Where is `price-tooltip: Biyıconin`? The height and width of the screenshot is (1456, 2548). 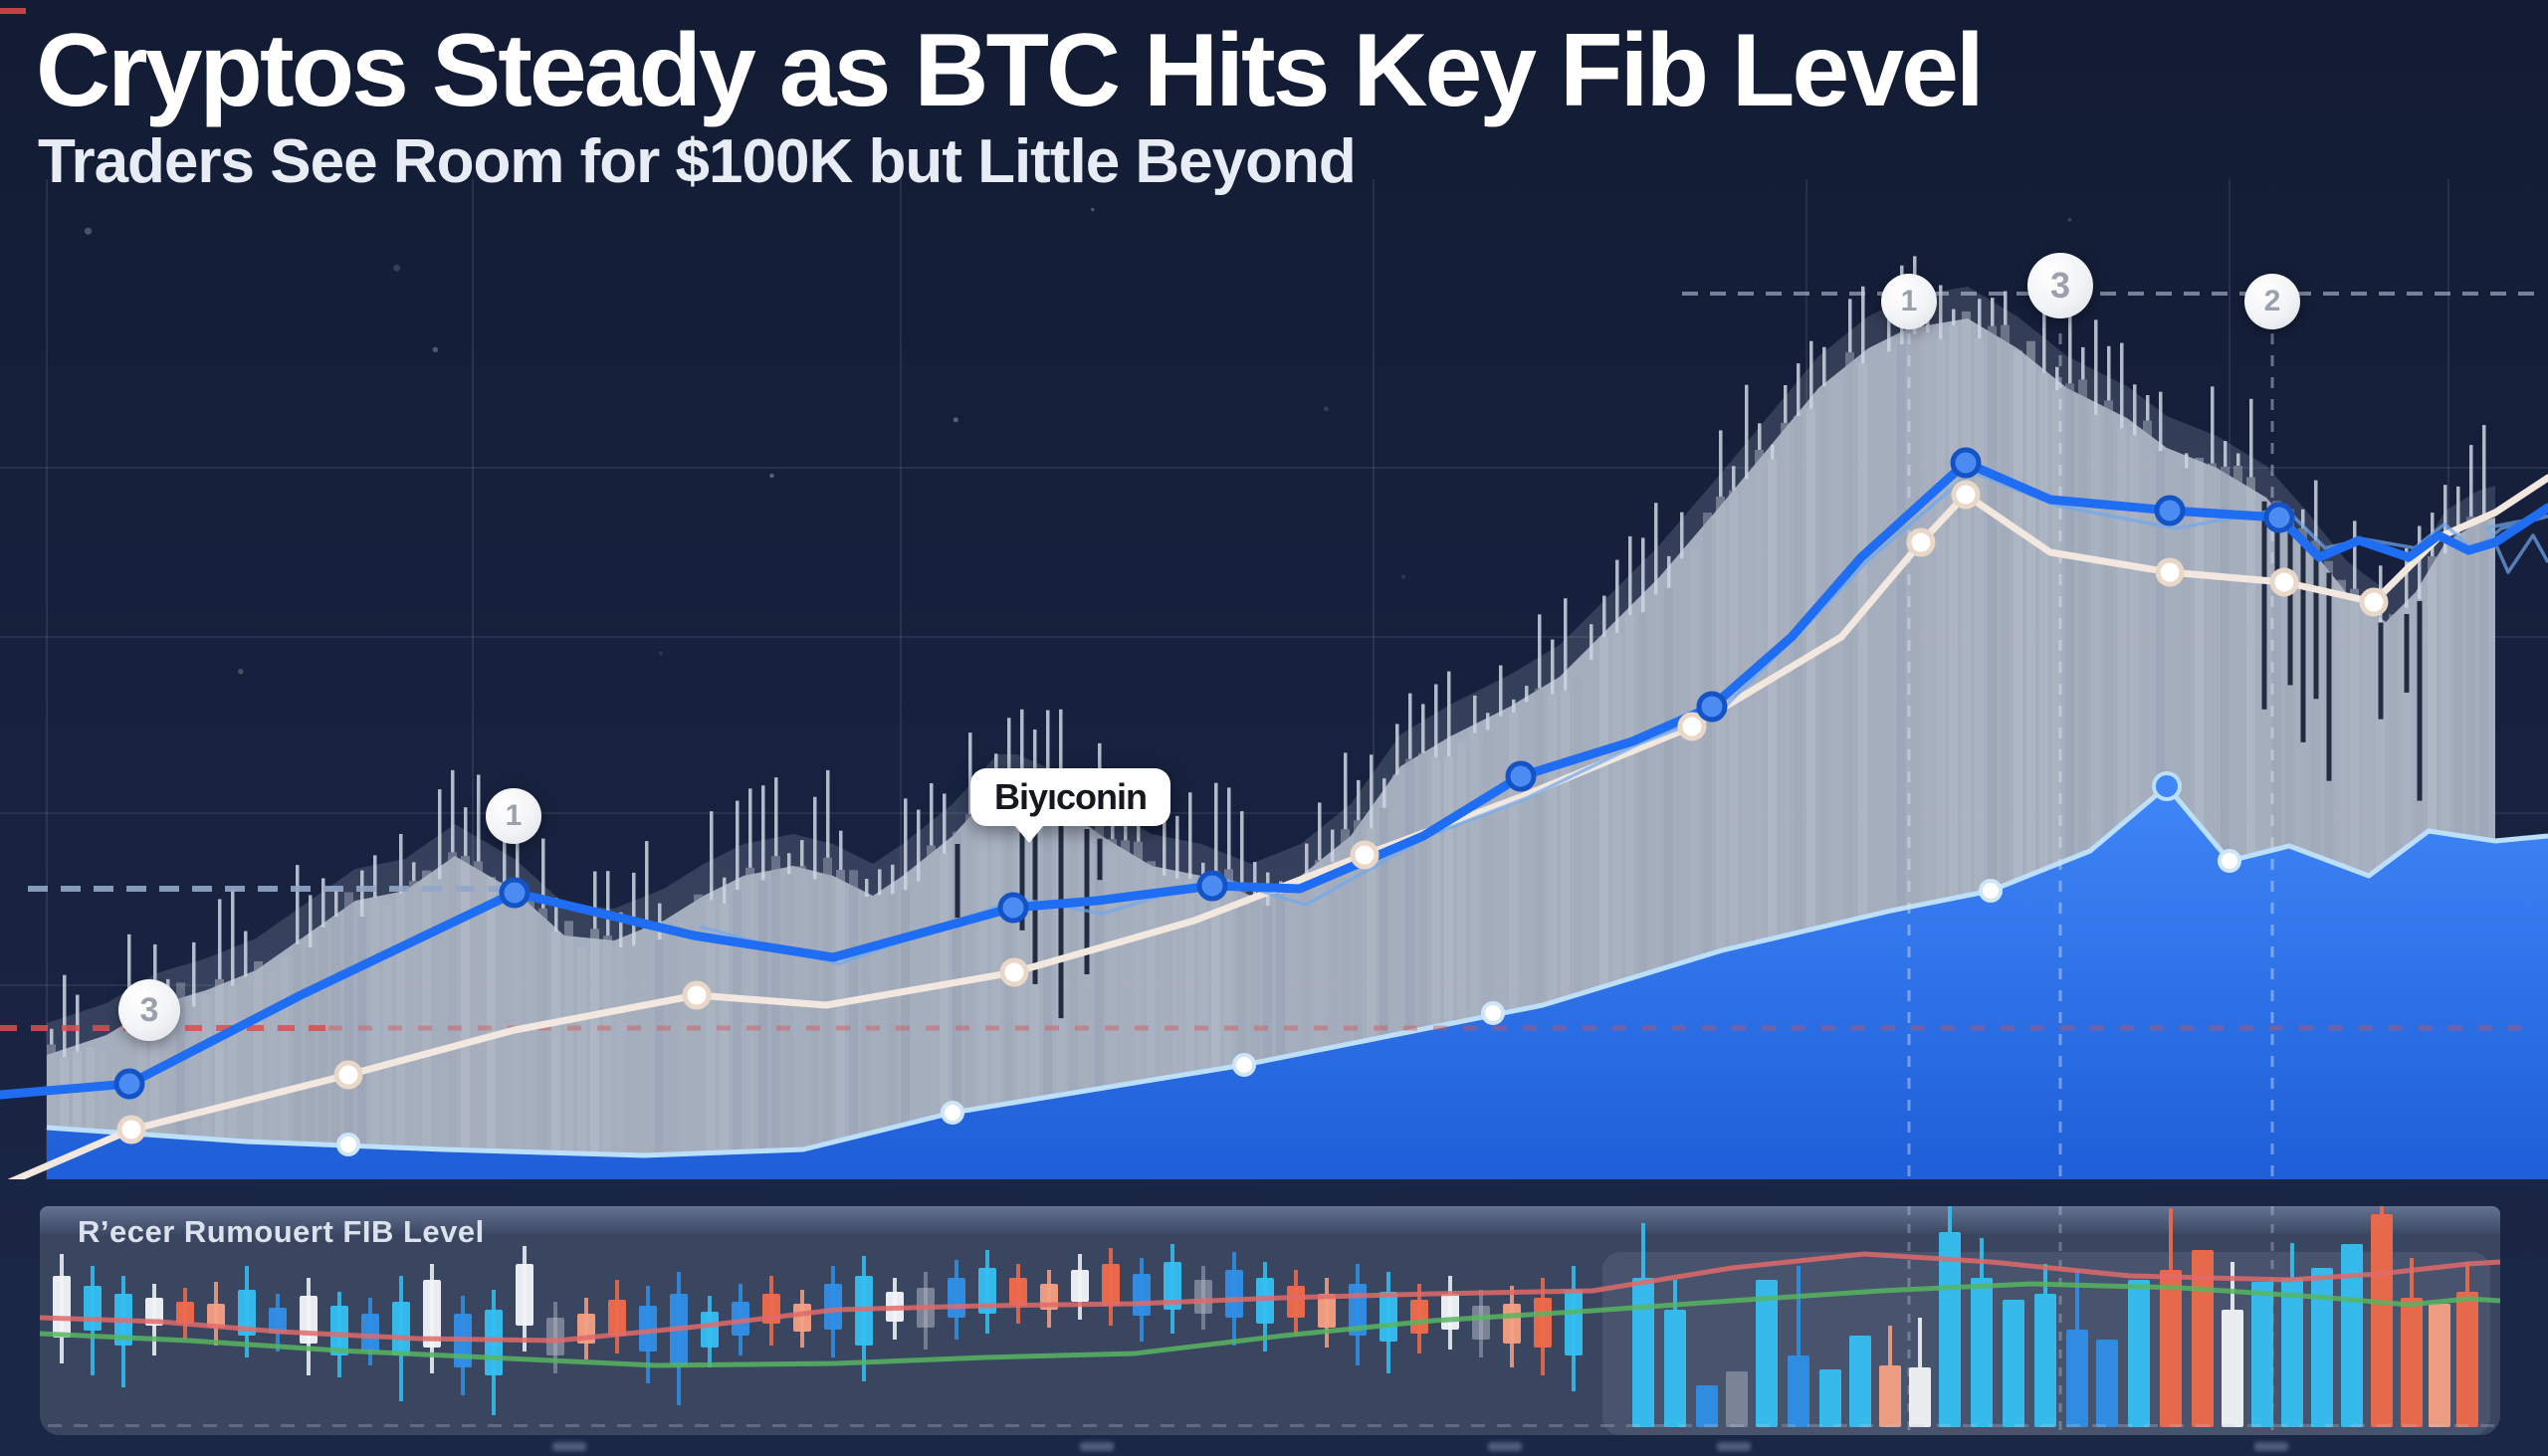
price-tooltip: Biyıconin is located at coordinates (1070, 805).